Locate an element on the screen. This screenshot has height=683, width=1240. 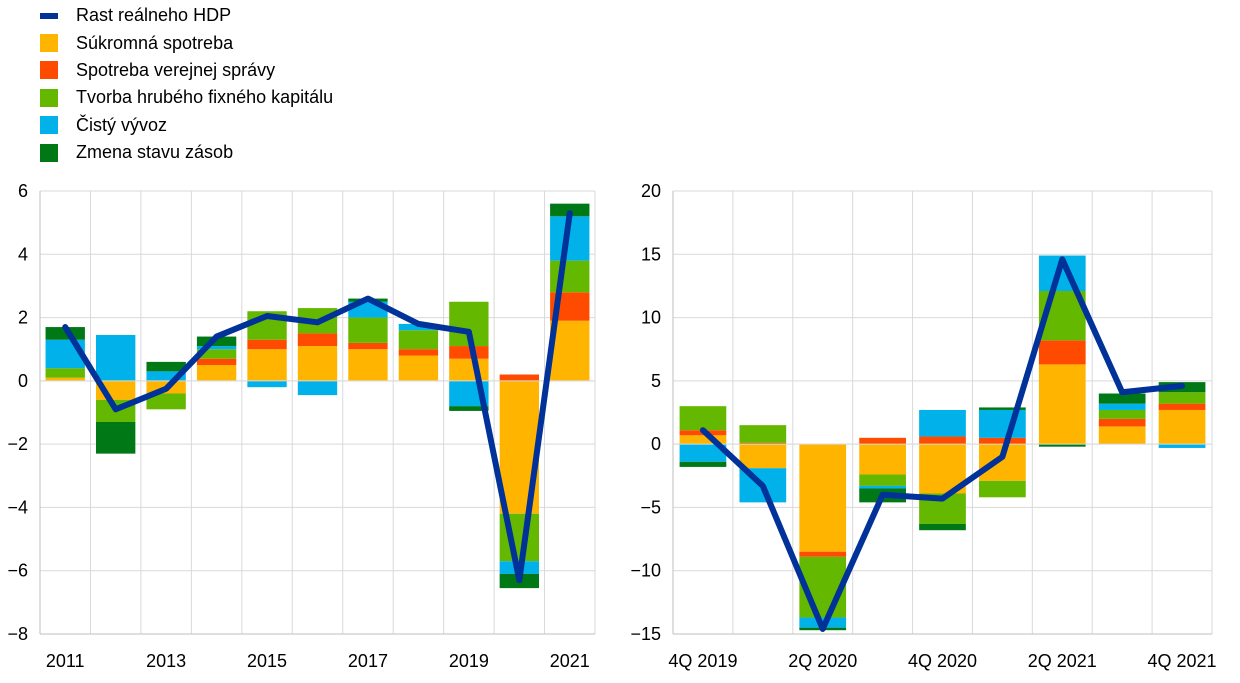
annual-y-tick-label: 4 is located at coordinates (23, 254).